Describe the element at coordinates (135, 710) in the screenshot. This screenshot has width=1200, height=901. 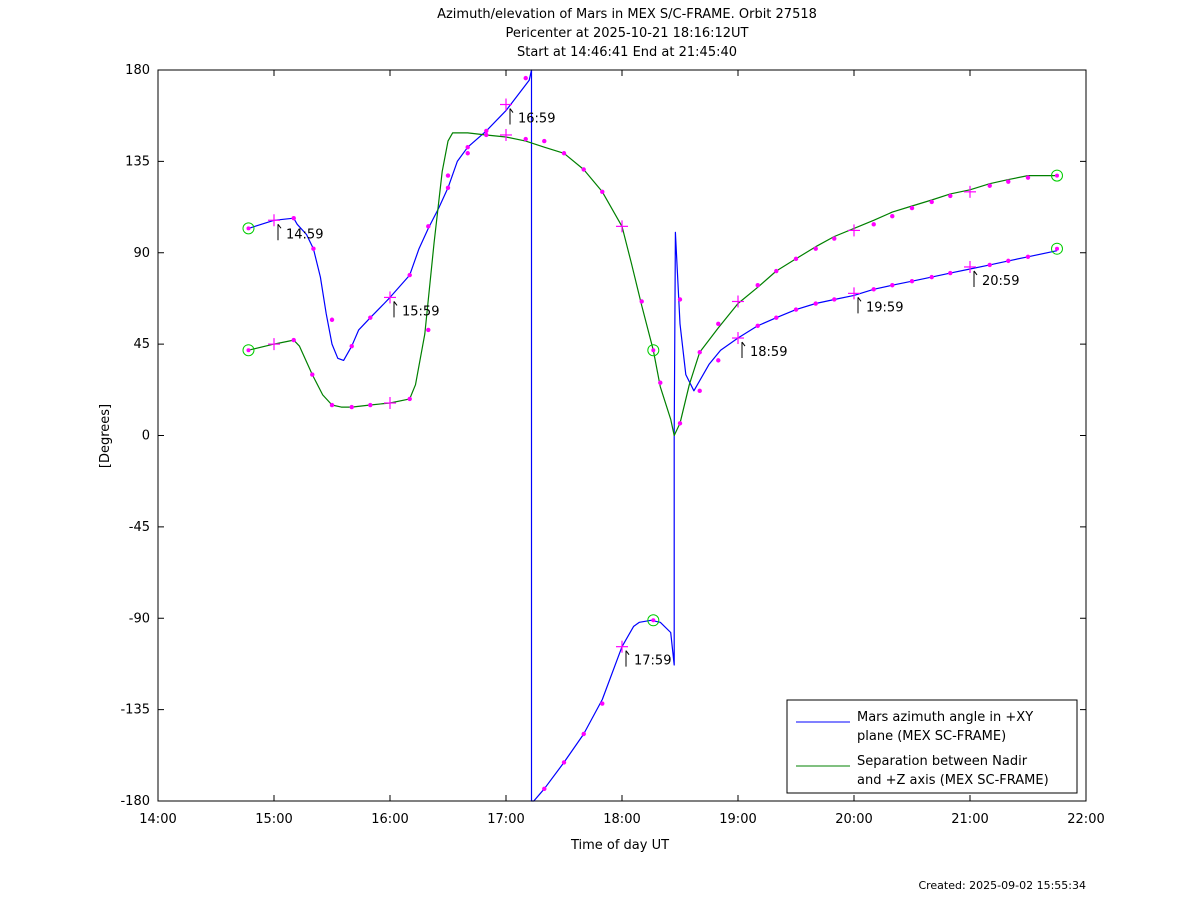
I see `y-tick-label: -135` at that location.